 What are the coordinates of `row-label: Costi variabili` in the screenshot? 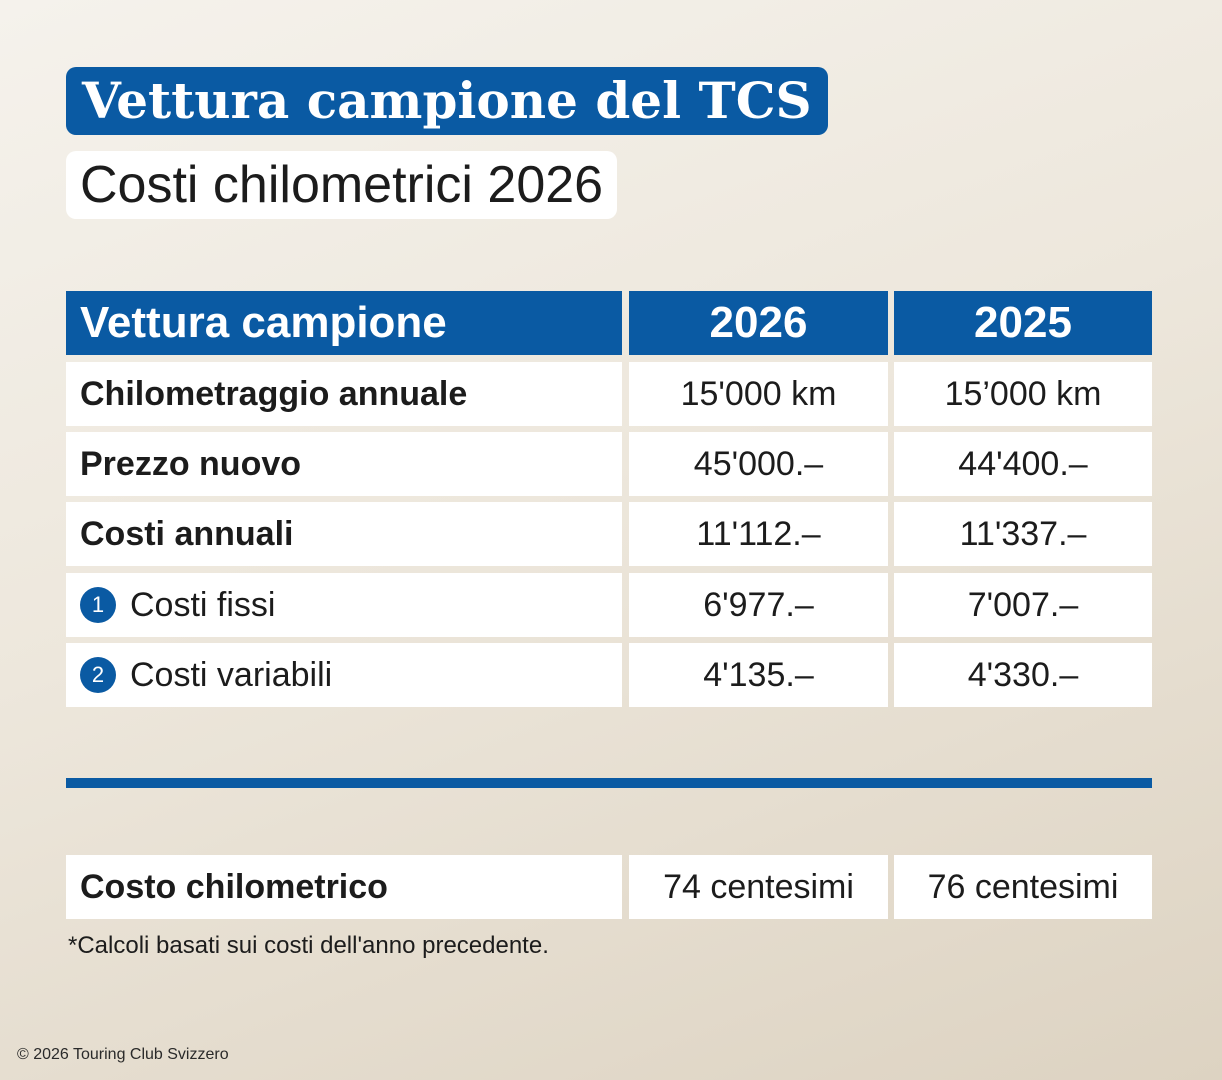 It's located at (231, 674).